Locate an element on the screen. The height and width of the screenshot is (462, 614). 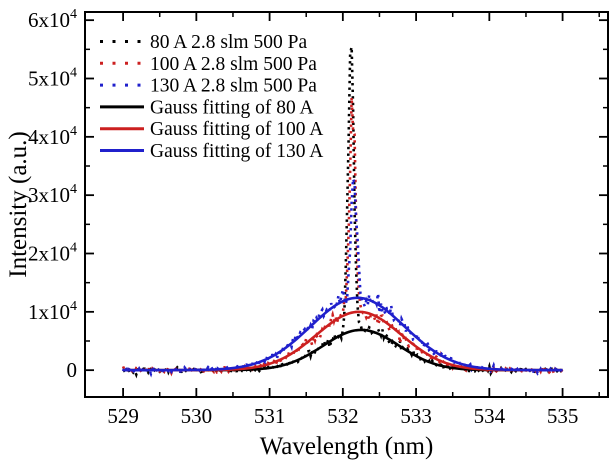
legend-item: Gauss fitting of 130 A is located at coordinates (211, 151).